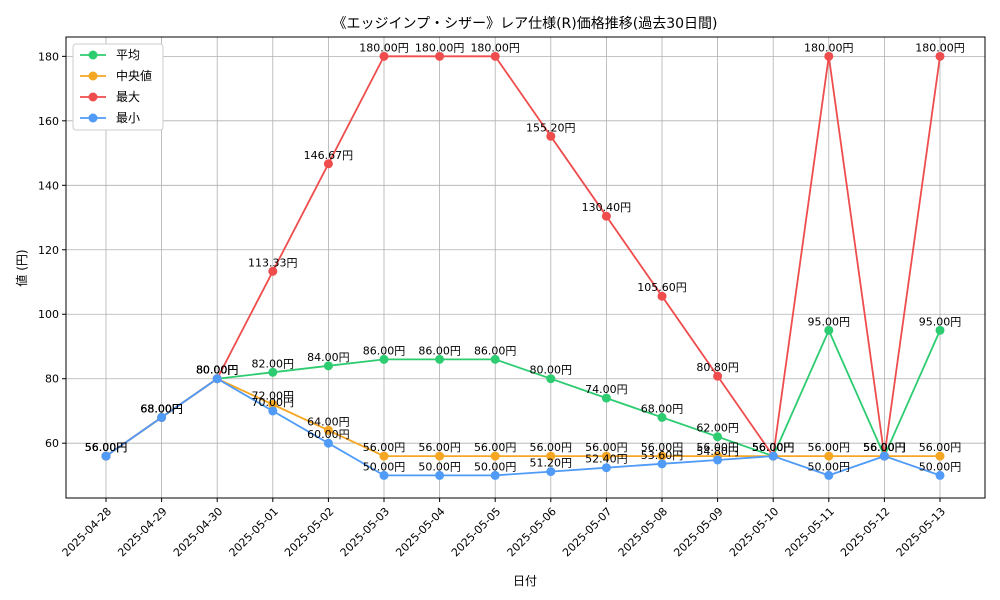 The height and width of the screenshot is (600, 1000). I want to click on data-label: 52.40円, so click(606, 459).